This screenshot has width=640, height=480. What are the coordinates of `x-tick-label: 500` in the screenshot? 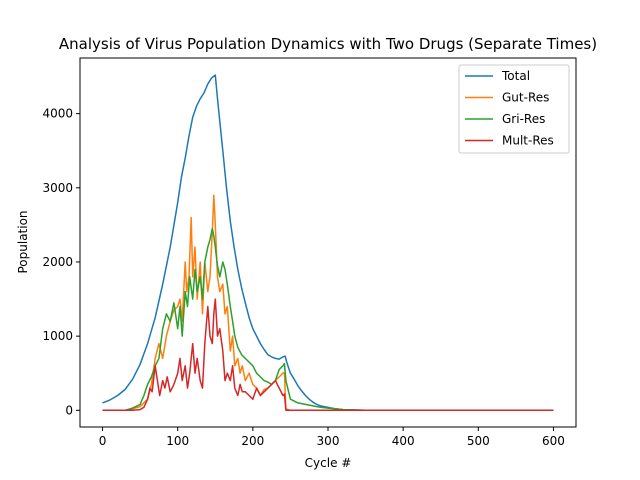 It's located at (478, 441).